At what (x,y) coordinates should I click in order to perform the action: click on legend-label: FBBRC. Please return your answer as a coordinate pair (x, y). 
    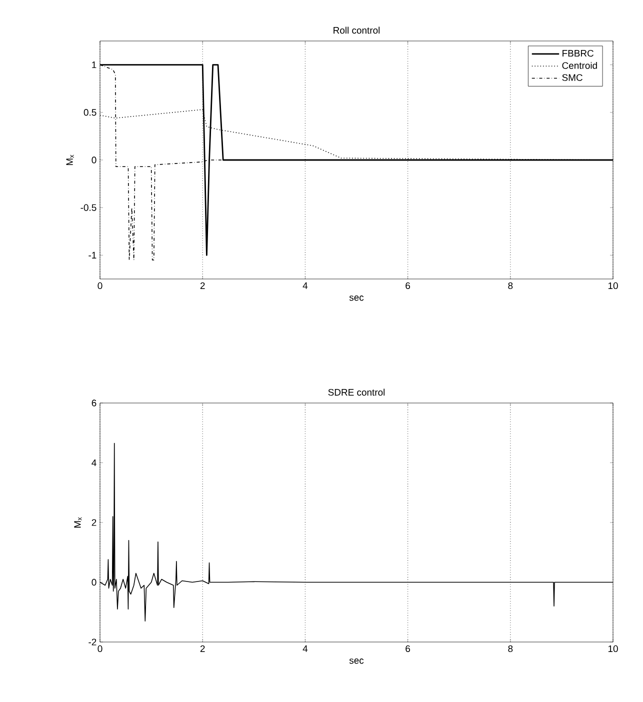
    Looking at the image, I should click on (578, 53).